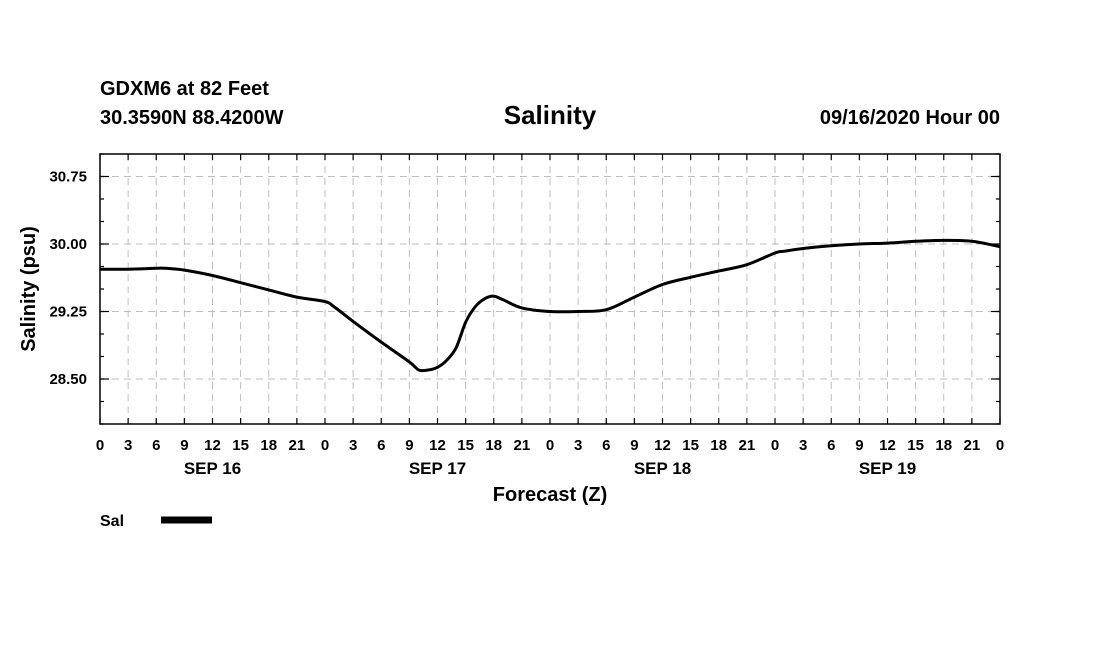 The height and width of the screenshot is (650, 1100). What do you see at coordinates (112, 521) in the screenshot?
I see `legend-label-sal: Sal` at bounding box center [112, 521].